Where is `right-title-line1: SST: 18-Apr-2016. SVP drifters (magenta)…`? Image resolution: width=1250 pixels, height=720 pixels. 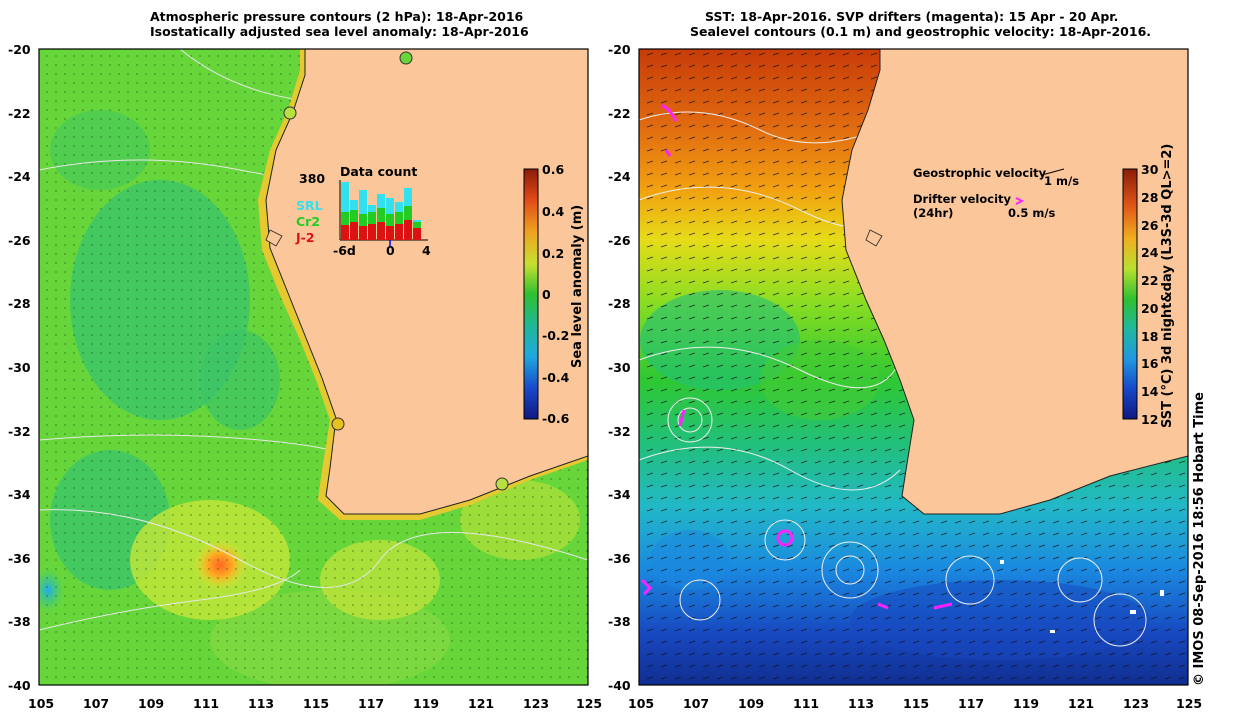
right-title-line1: SST: 18-Apr-2016. SVP drifters (magenta)… is located at coordinates (912, 16).